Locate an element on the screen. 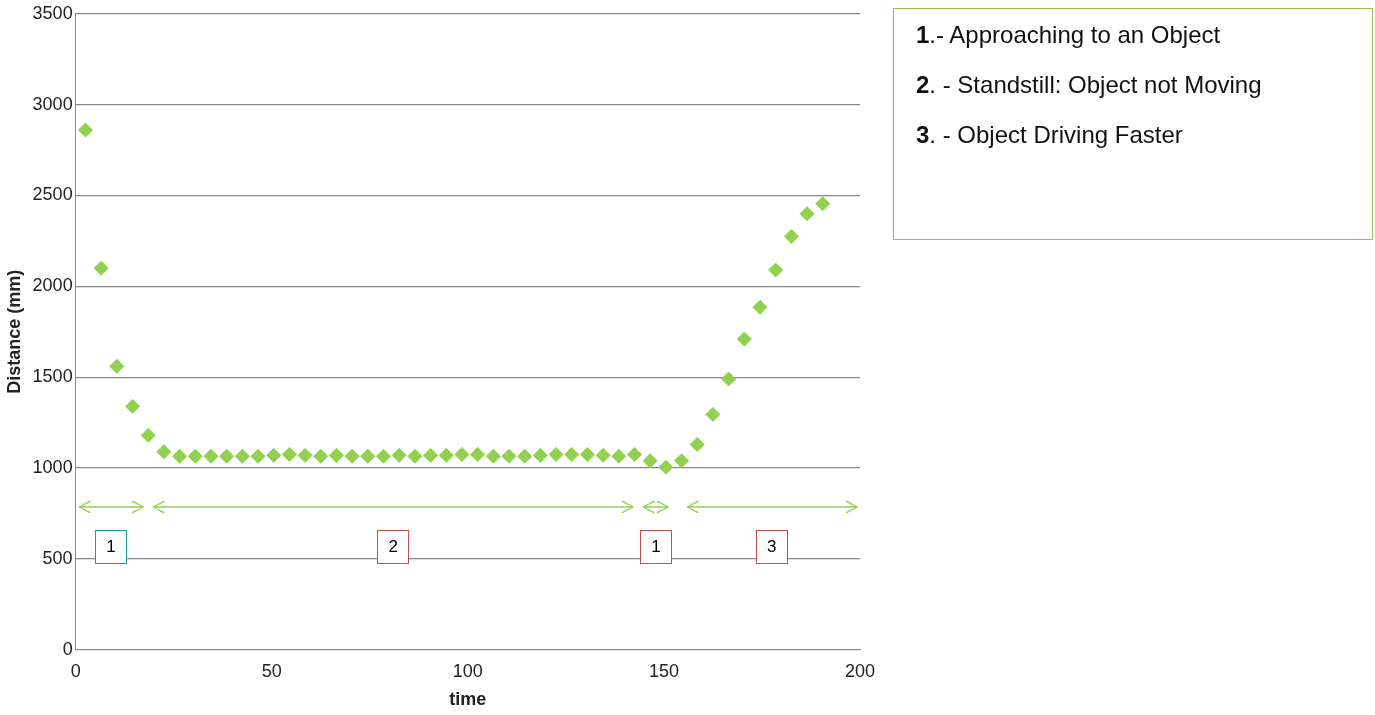 This screenshot has width=1375, height=715. x-tick-label: 200 is located at coordinates (860, 670).